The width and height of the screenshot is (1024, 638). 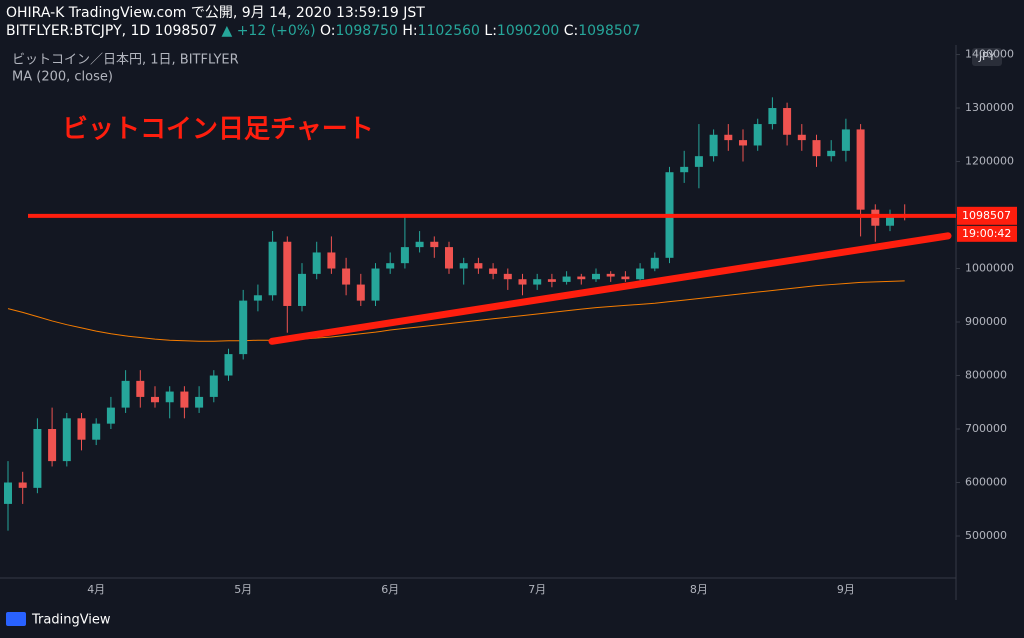 What do you see at coordinates (328, 31) in the screenshot?
I see `ohlc-label: O:` at bounding box center [328, 31].